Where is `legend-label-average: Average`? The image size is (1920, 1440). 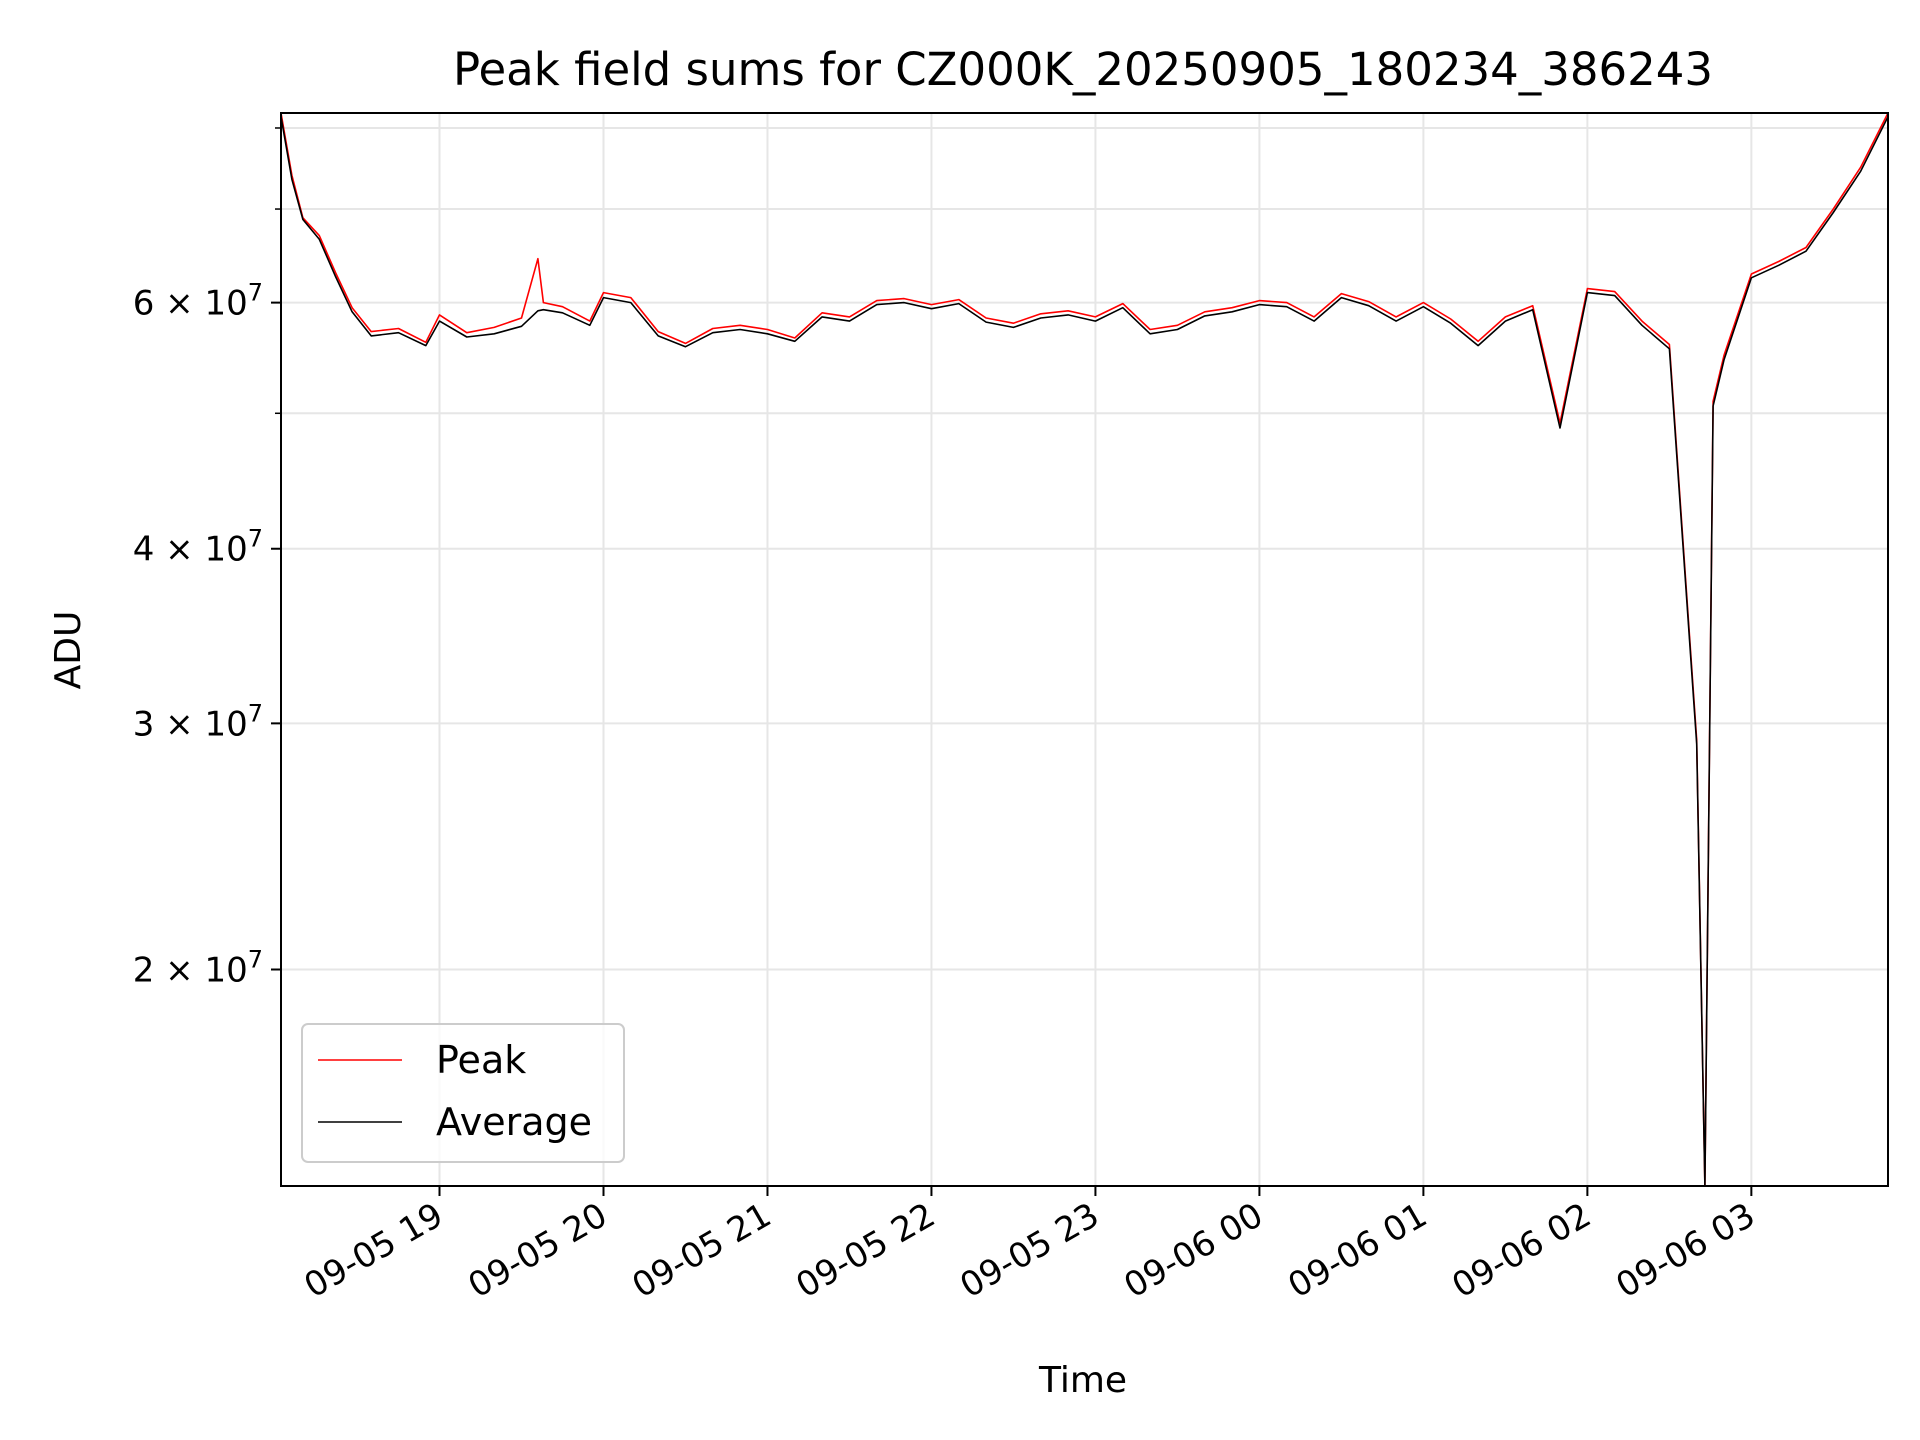
legend-label-average: Average is located at coordinates (514, 1122).